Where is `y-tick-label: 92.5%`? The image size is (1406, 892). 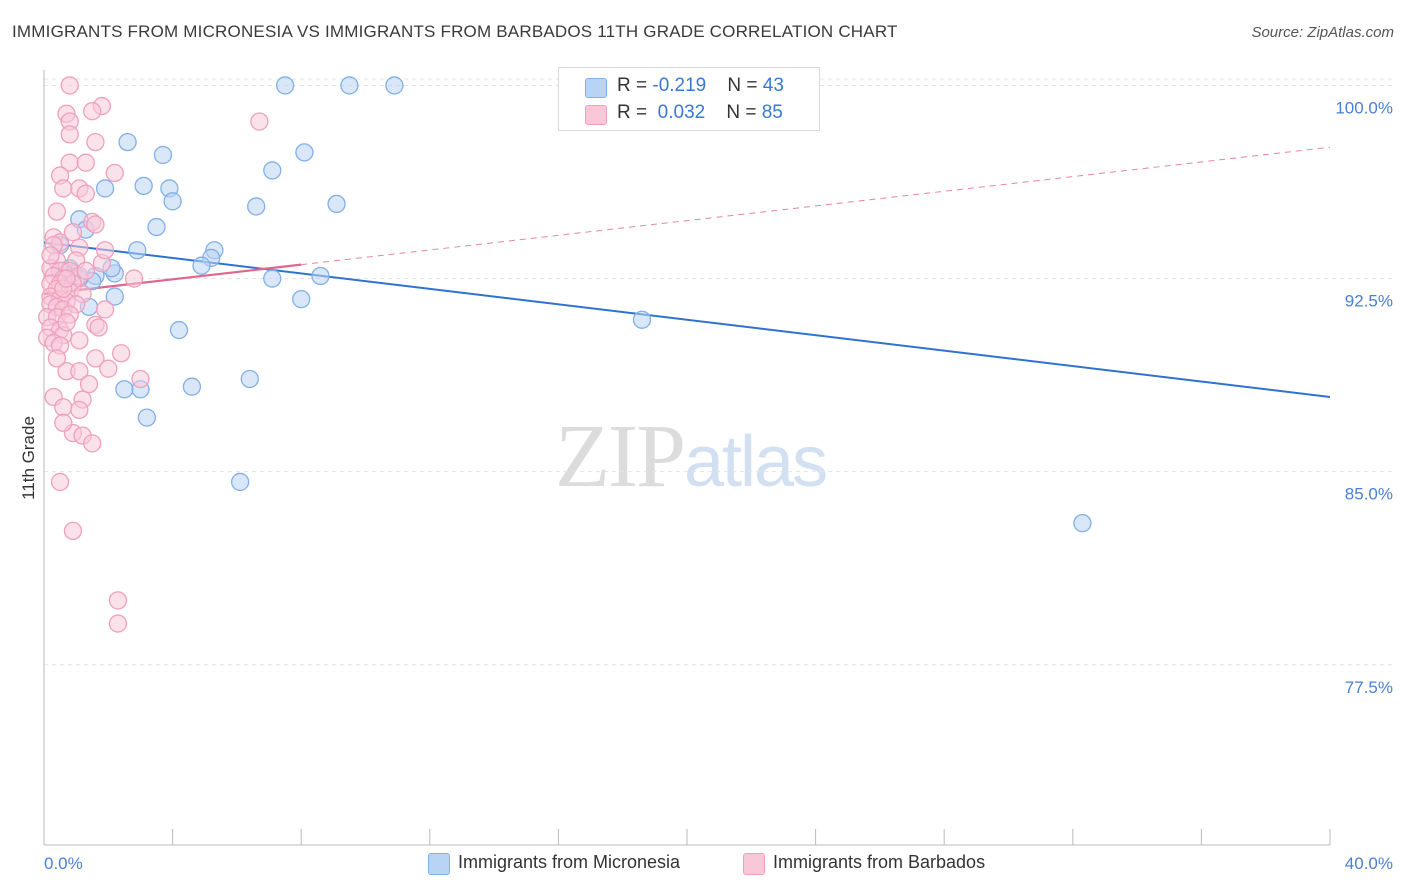
y-tick-label: 92.5% is located at coordinates (1369, 301).